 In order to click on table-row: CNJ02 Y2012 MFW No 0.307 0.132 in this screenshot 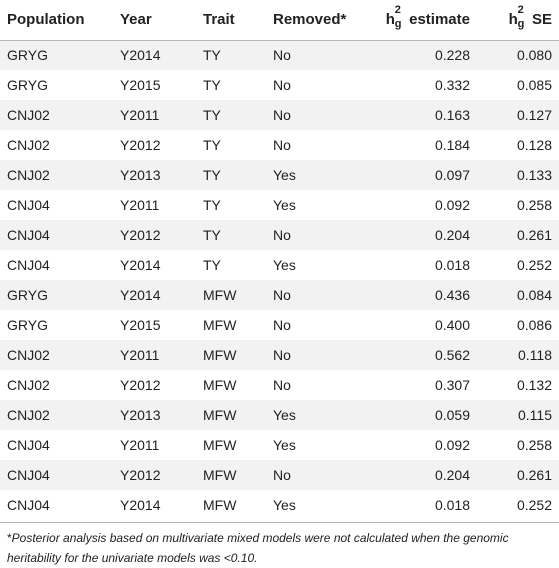, I will do `click(279, 385)`.